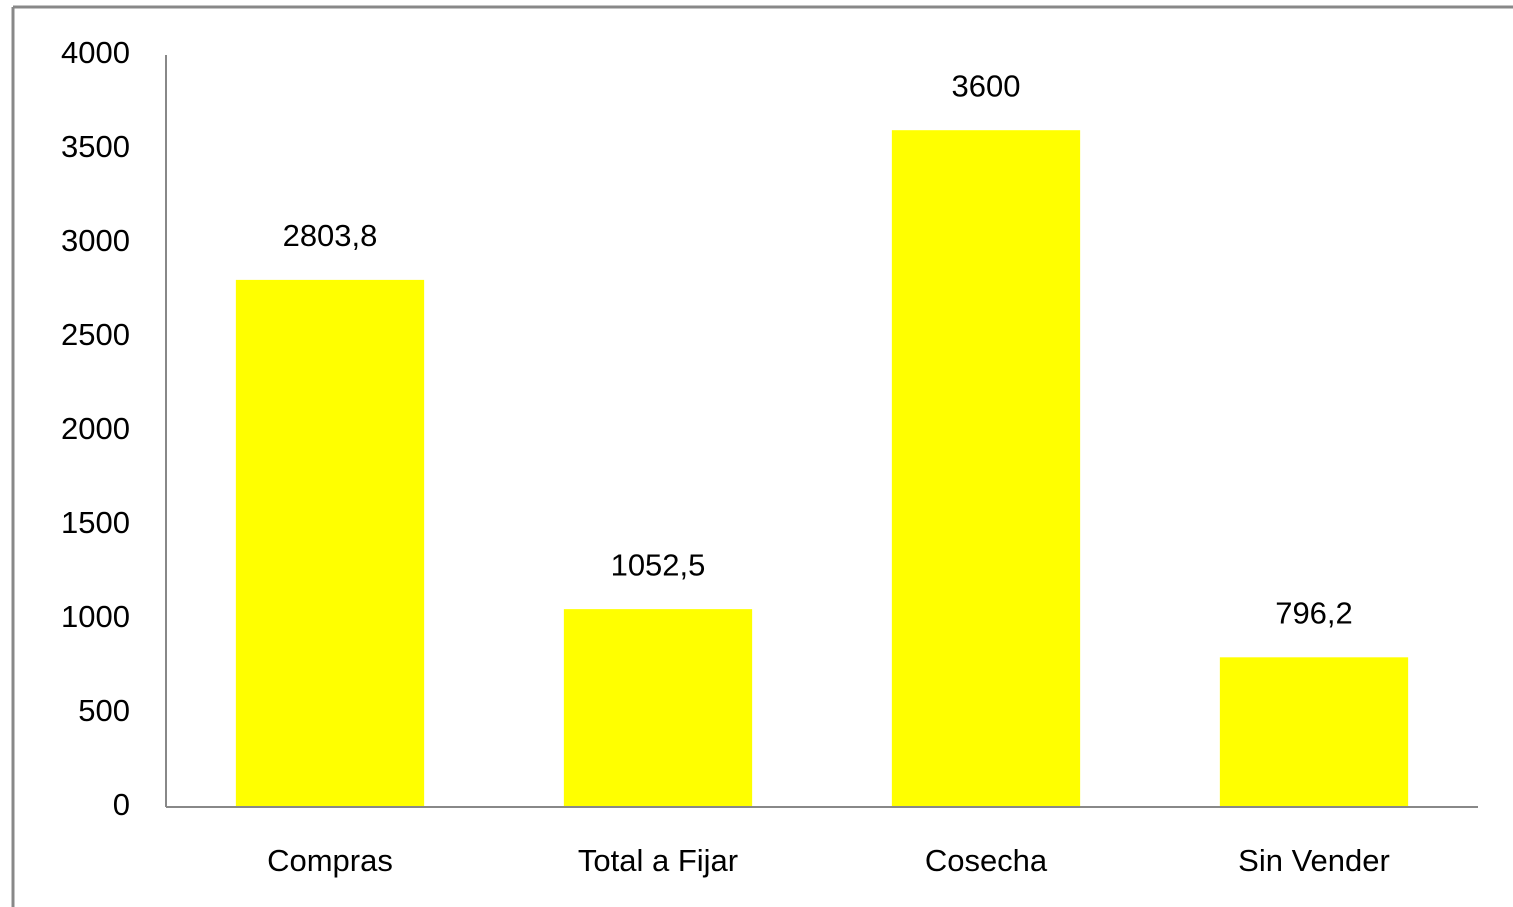 This screenshot has width=1513, height=907. What do you see at coordinates (95, 146) in the screenshot?
I see `y-tick-label: 3500` at bounding box center [95, 146].